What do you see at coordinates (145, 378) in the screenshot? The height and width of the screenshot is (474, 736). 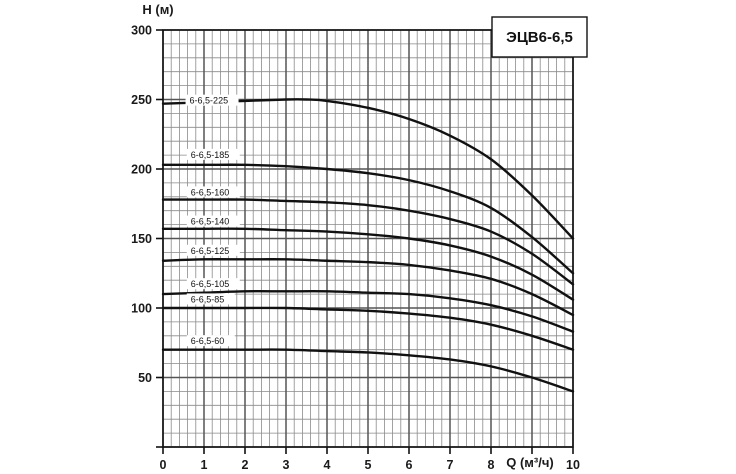 I see `y-tick-label-50: 50` at bounding box center [145, 378].